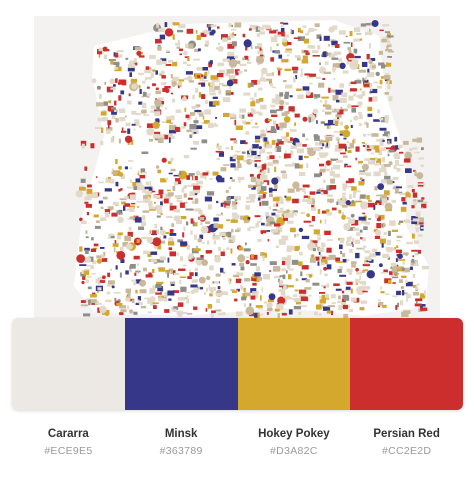 Image resolution: width=474 pixels, height=479 pixels. What do you see at coordinates (294, 364) in the screenshot?
I see `swatch-hokey-pokey` at bounding box center [294, 364].